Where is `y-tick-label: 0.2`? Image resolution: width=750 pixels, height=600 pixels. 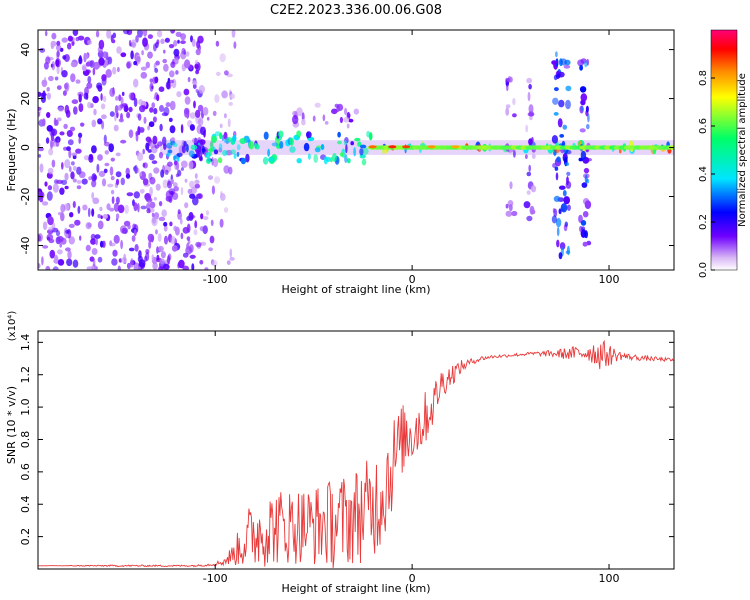 y-tick-label: 0.2 is located at coordinates (25, 537).